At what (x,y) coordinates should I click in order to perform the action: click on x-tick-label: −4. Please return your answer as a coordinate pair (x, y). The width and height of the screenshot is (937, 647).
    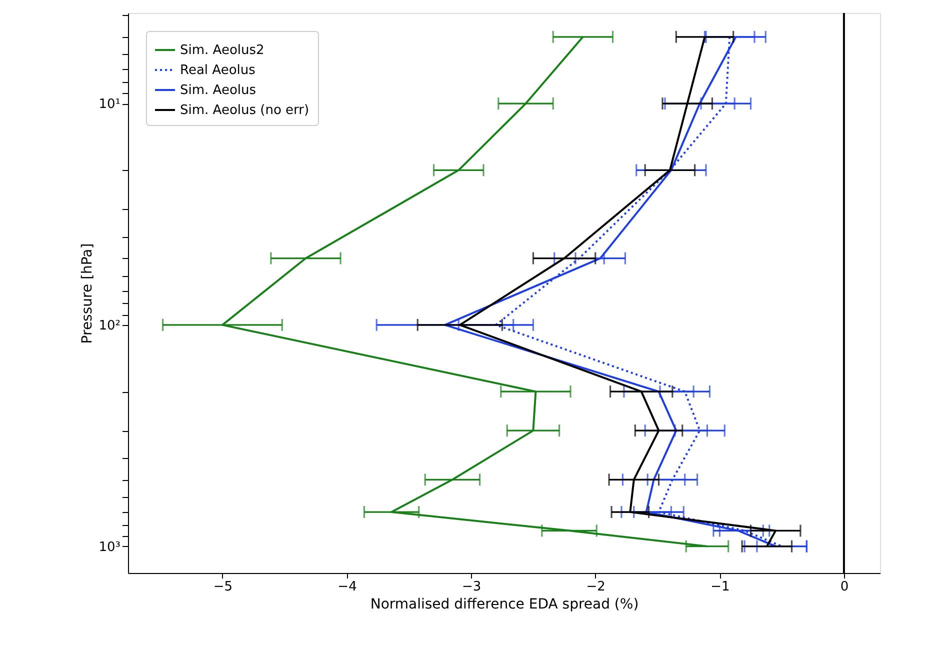
    Looking at the image, I should click on (347, 587).